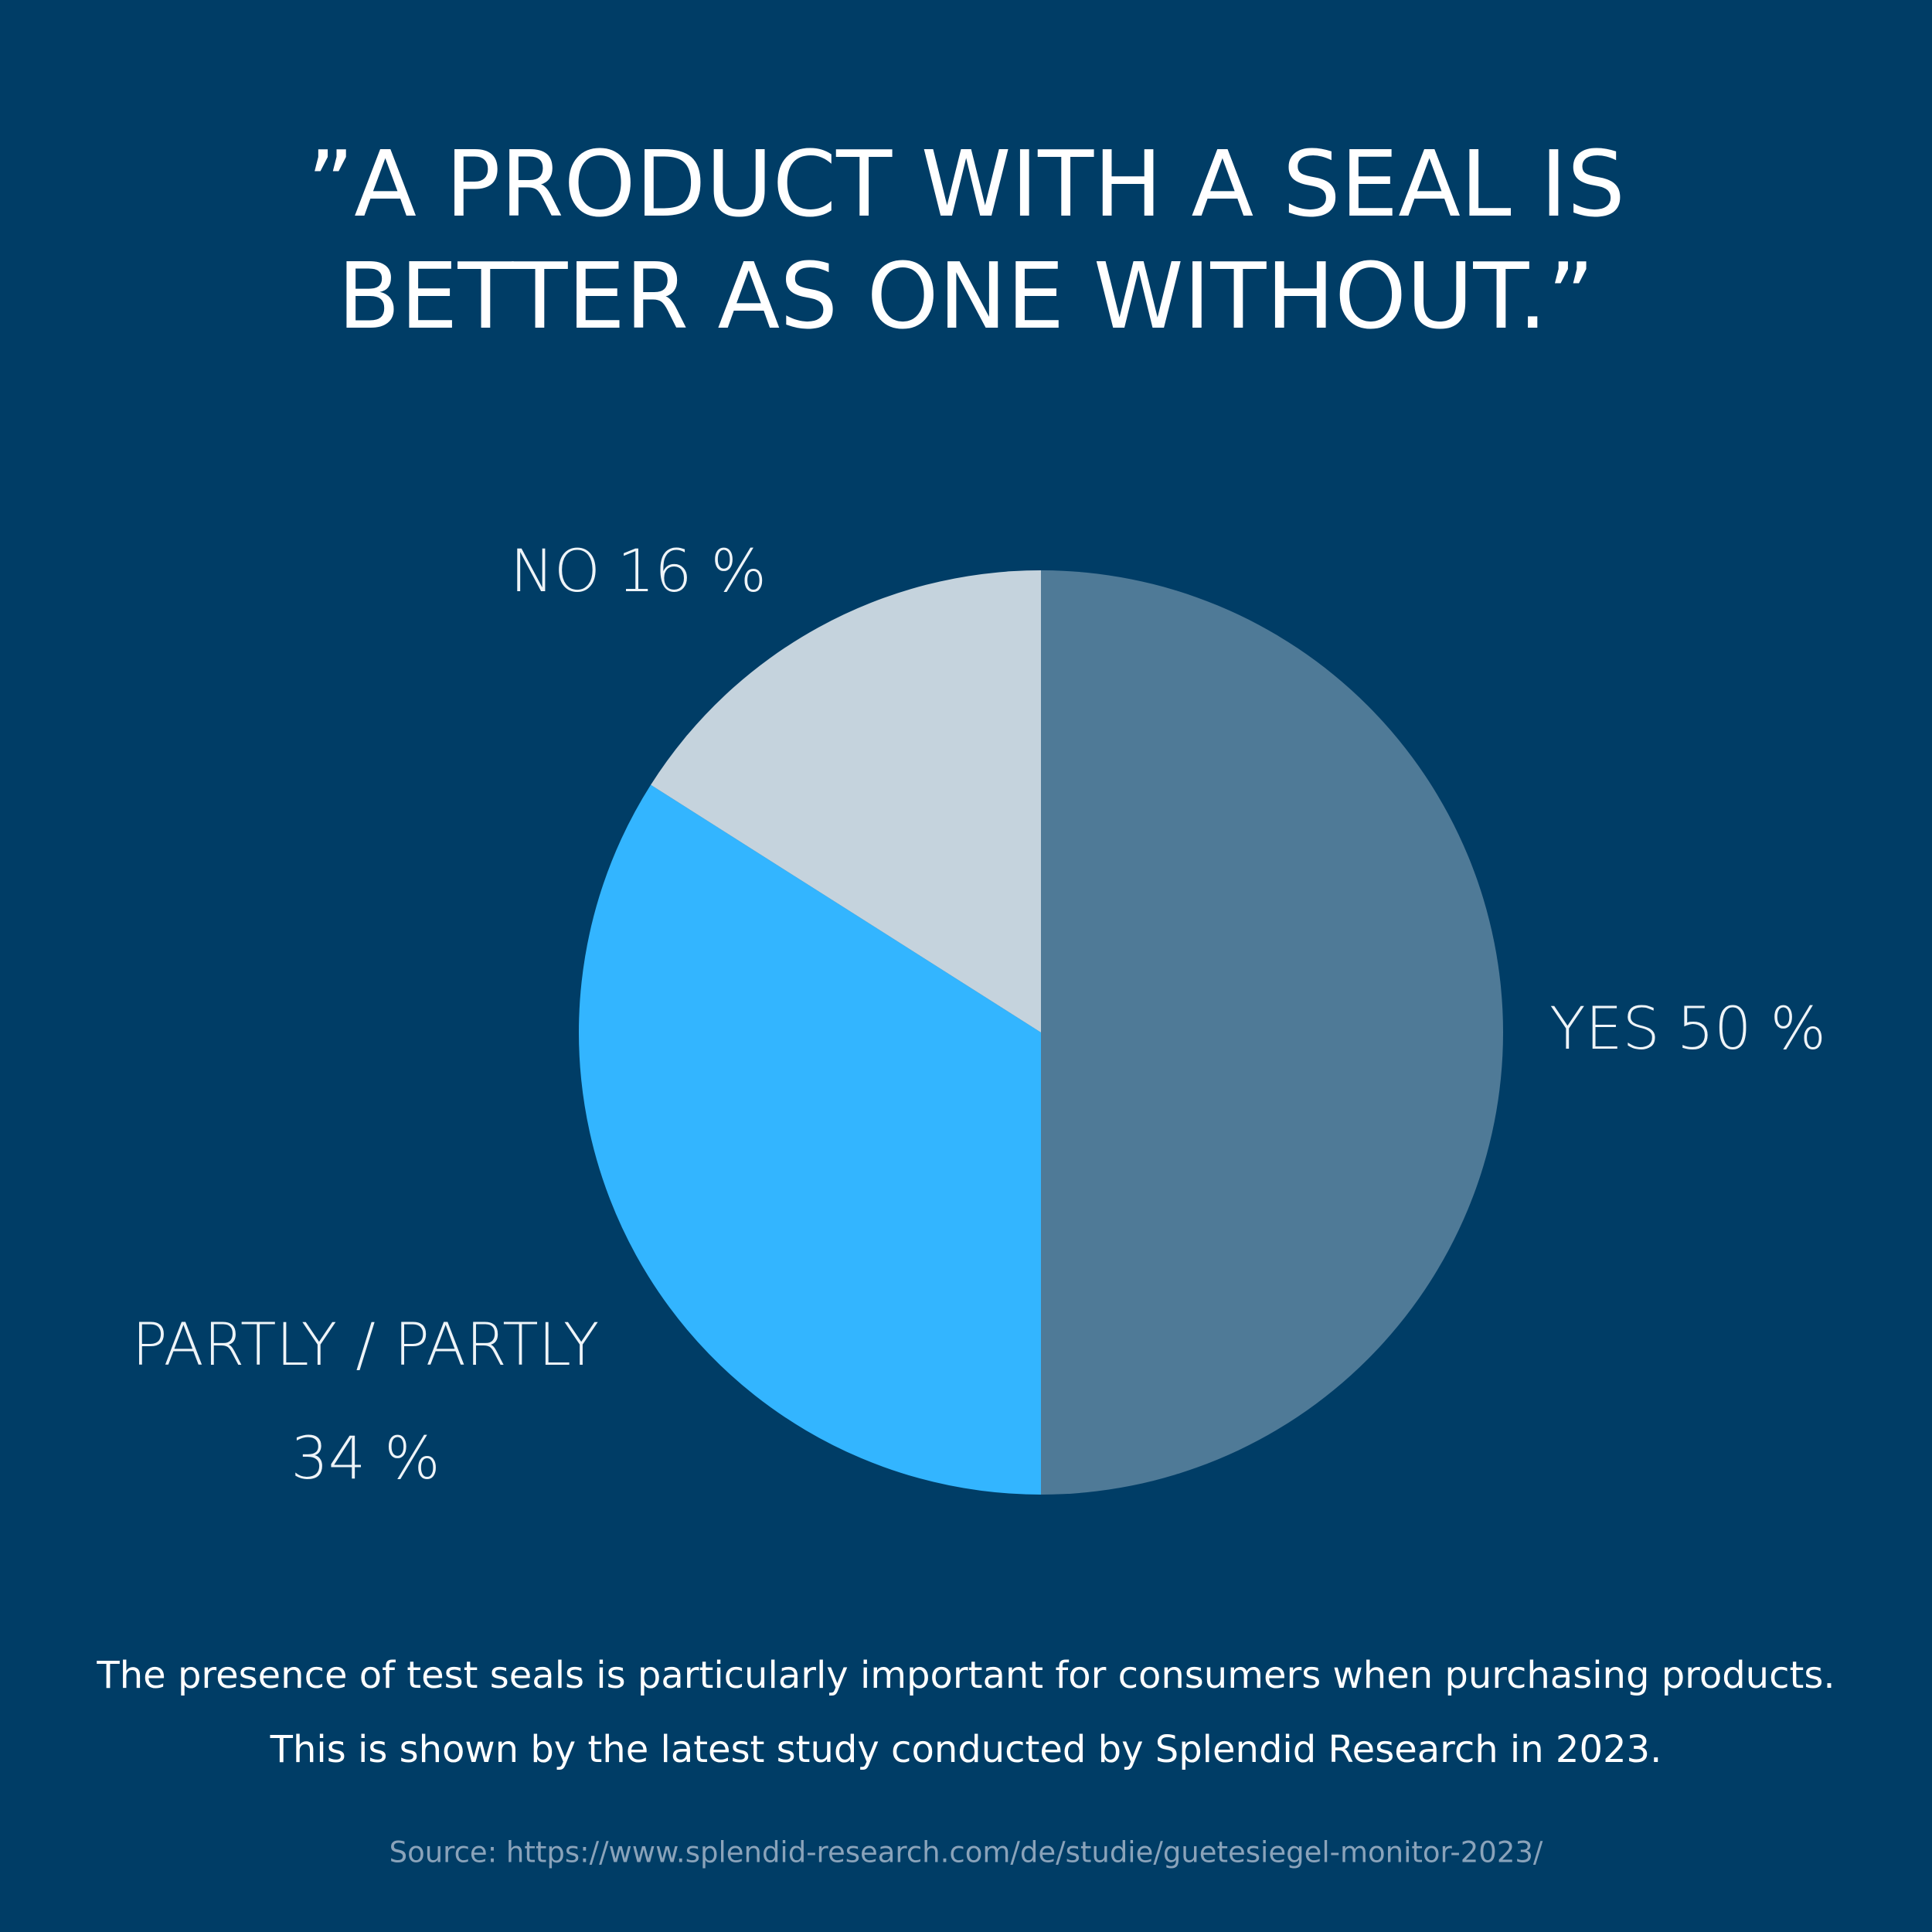 Image resolution: width=1932 pixels, height=1932 pixels. Describe the element at coordinates (365, 1458) in the screenshot. I see `value-label: 34 %` at that location.